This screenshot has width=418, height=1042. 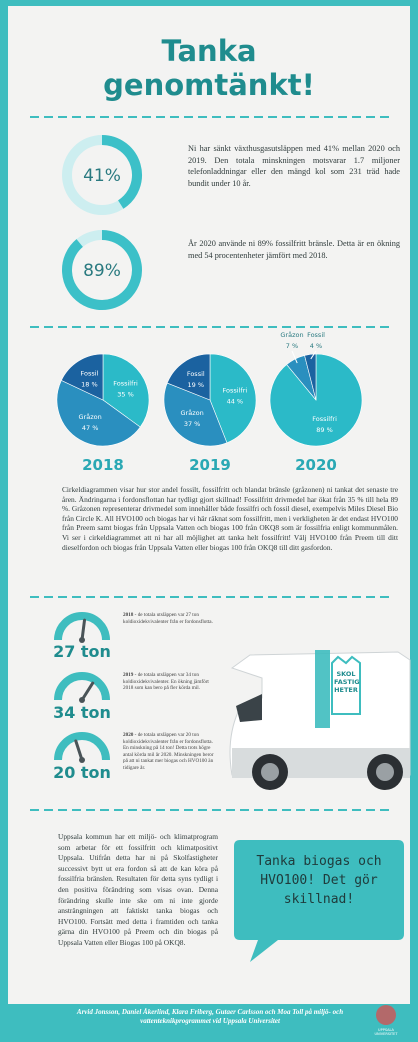 I want to click on slice-label: 35 %, so click(x=125, y=395).